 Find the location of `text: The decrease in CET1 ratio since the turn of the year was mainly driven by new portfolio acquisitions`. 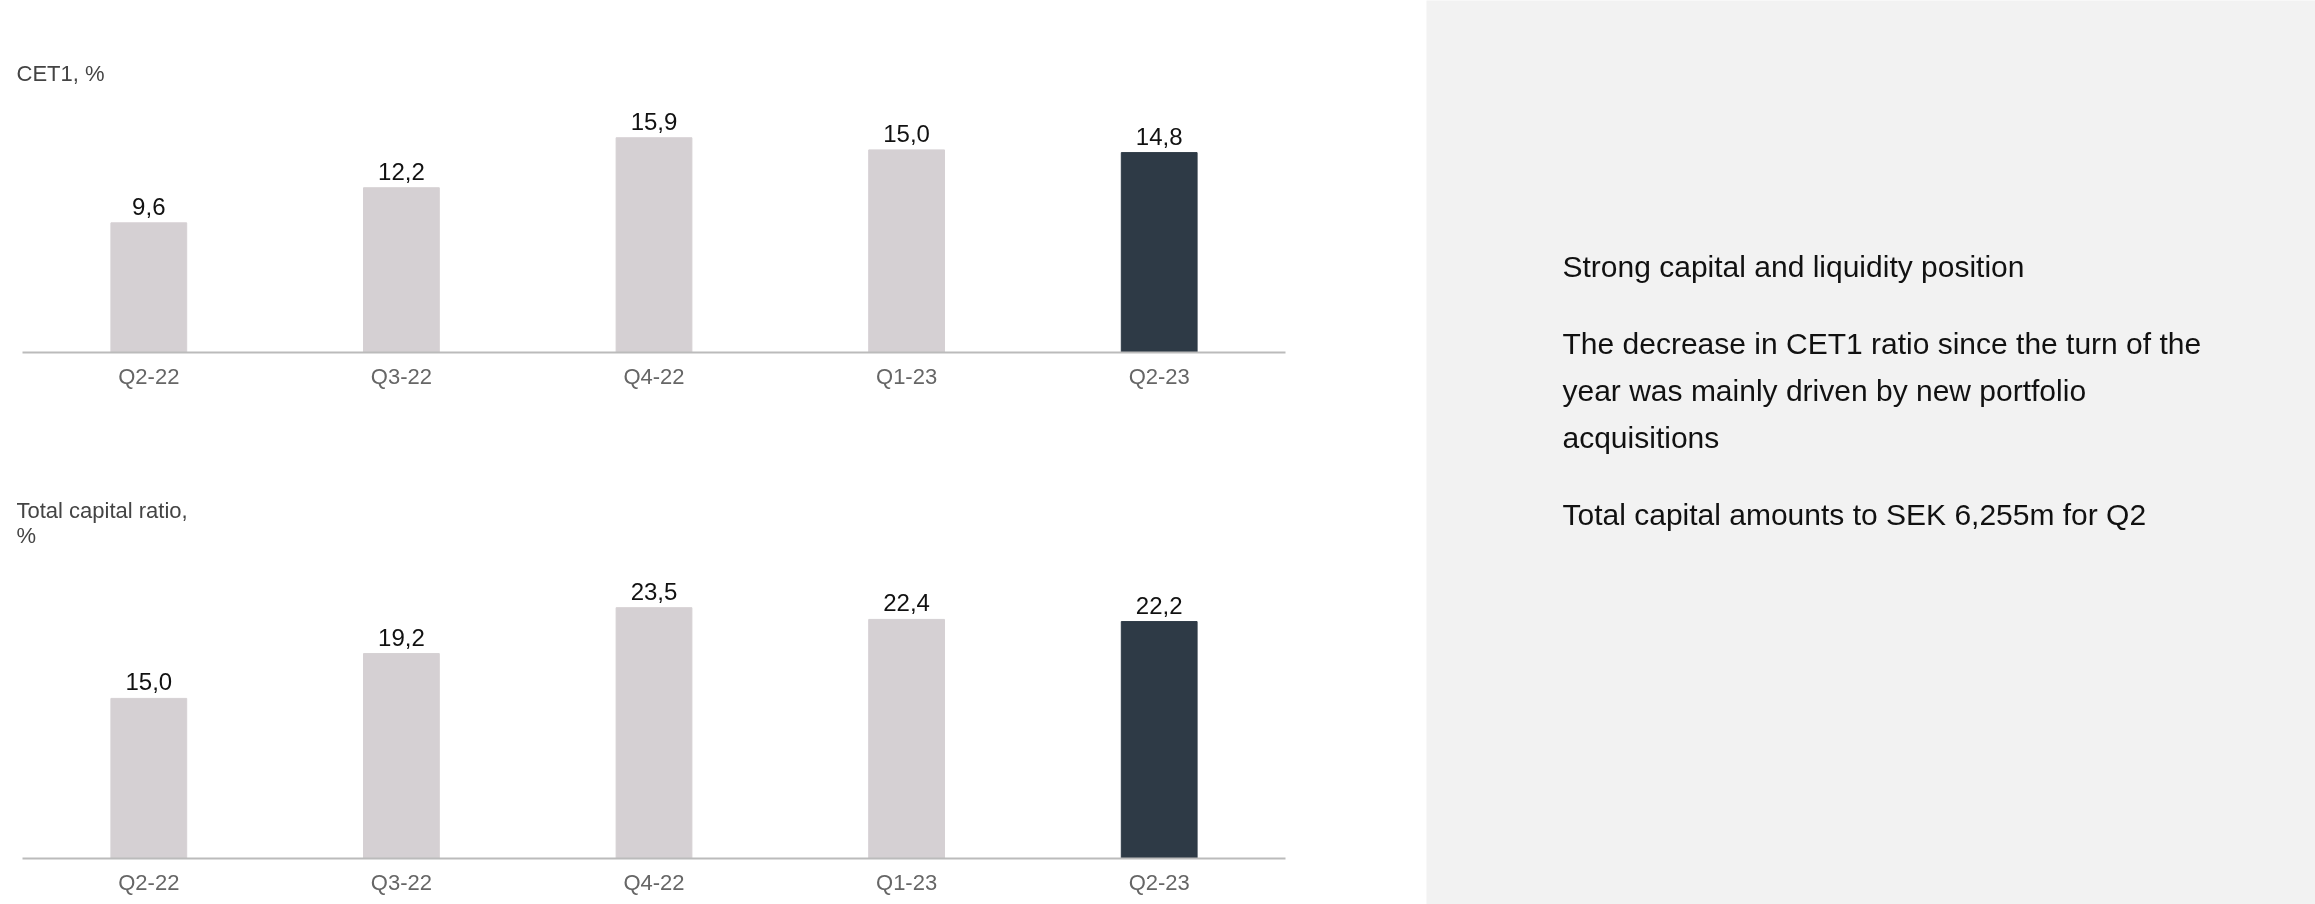

text: The decrease in CET1 ratio since the turn of the year was mainly driven by new portfolio acquisitions is located at coordinates (1882, 390).